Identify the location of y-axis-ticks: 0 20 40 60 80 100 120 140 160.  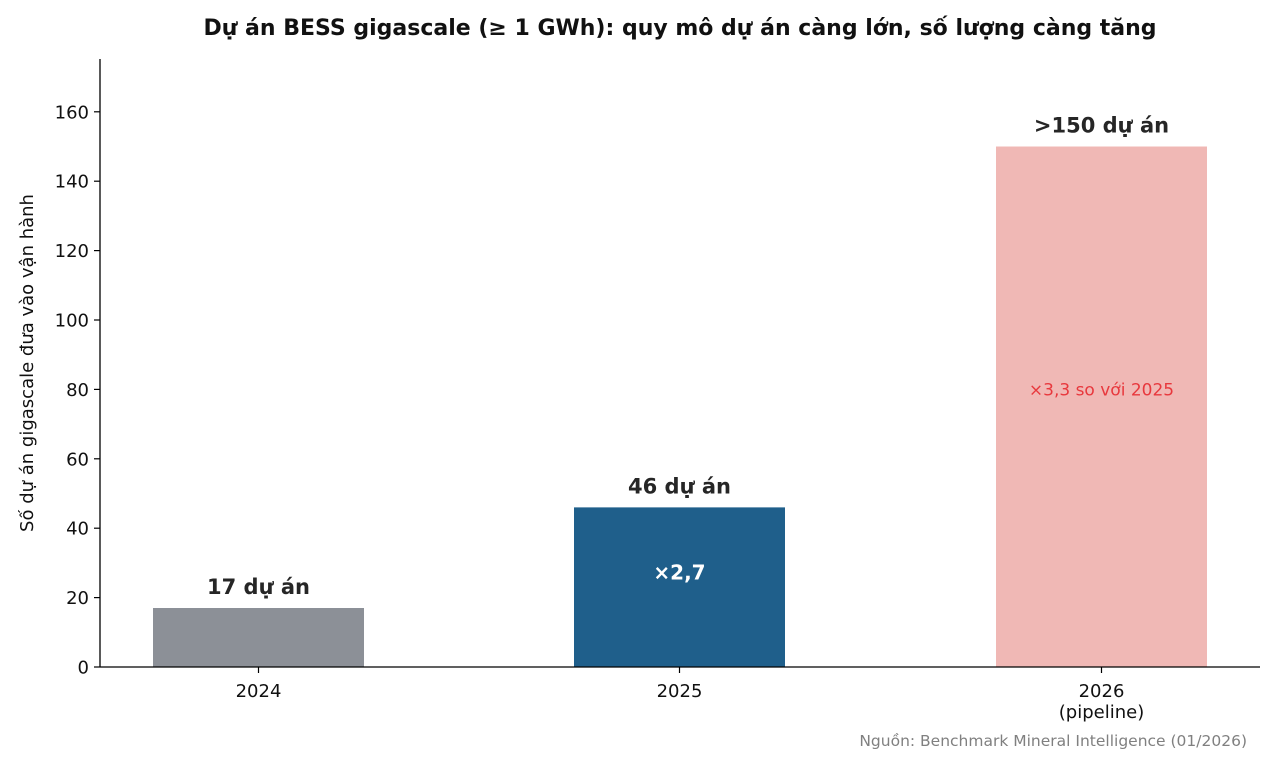
(77, 390).